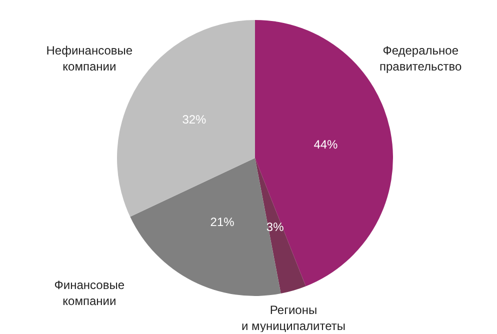 The height and width of the screenshot is (334, 497). What do you see at coordinates (194, 119) in the screenshot?
I see `data-label: 32%` at bounding box center [194, 119].